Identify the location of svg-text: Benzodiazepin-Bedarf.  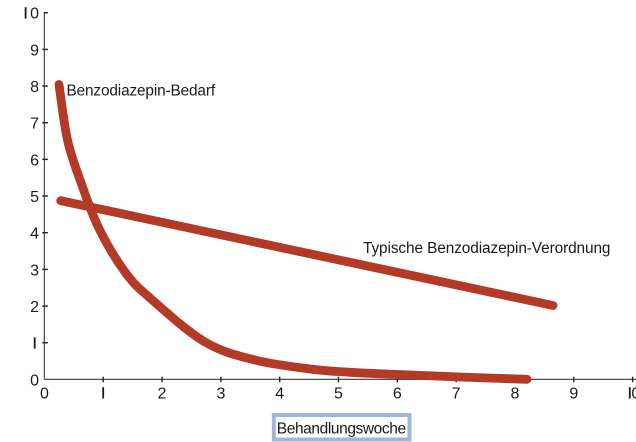
(141, 91).